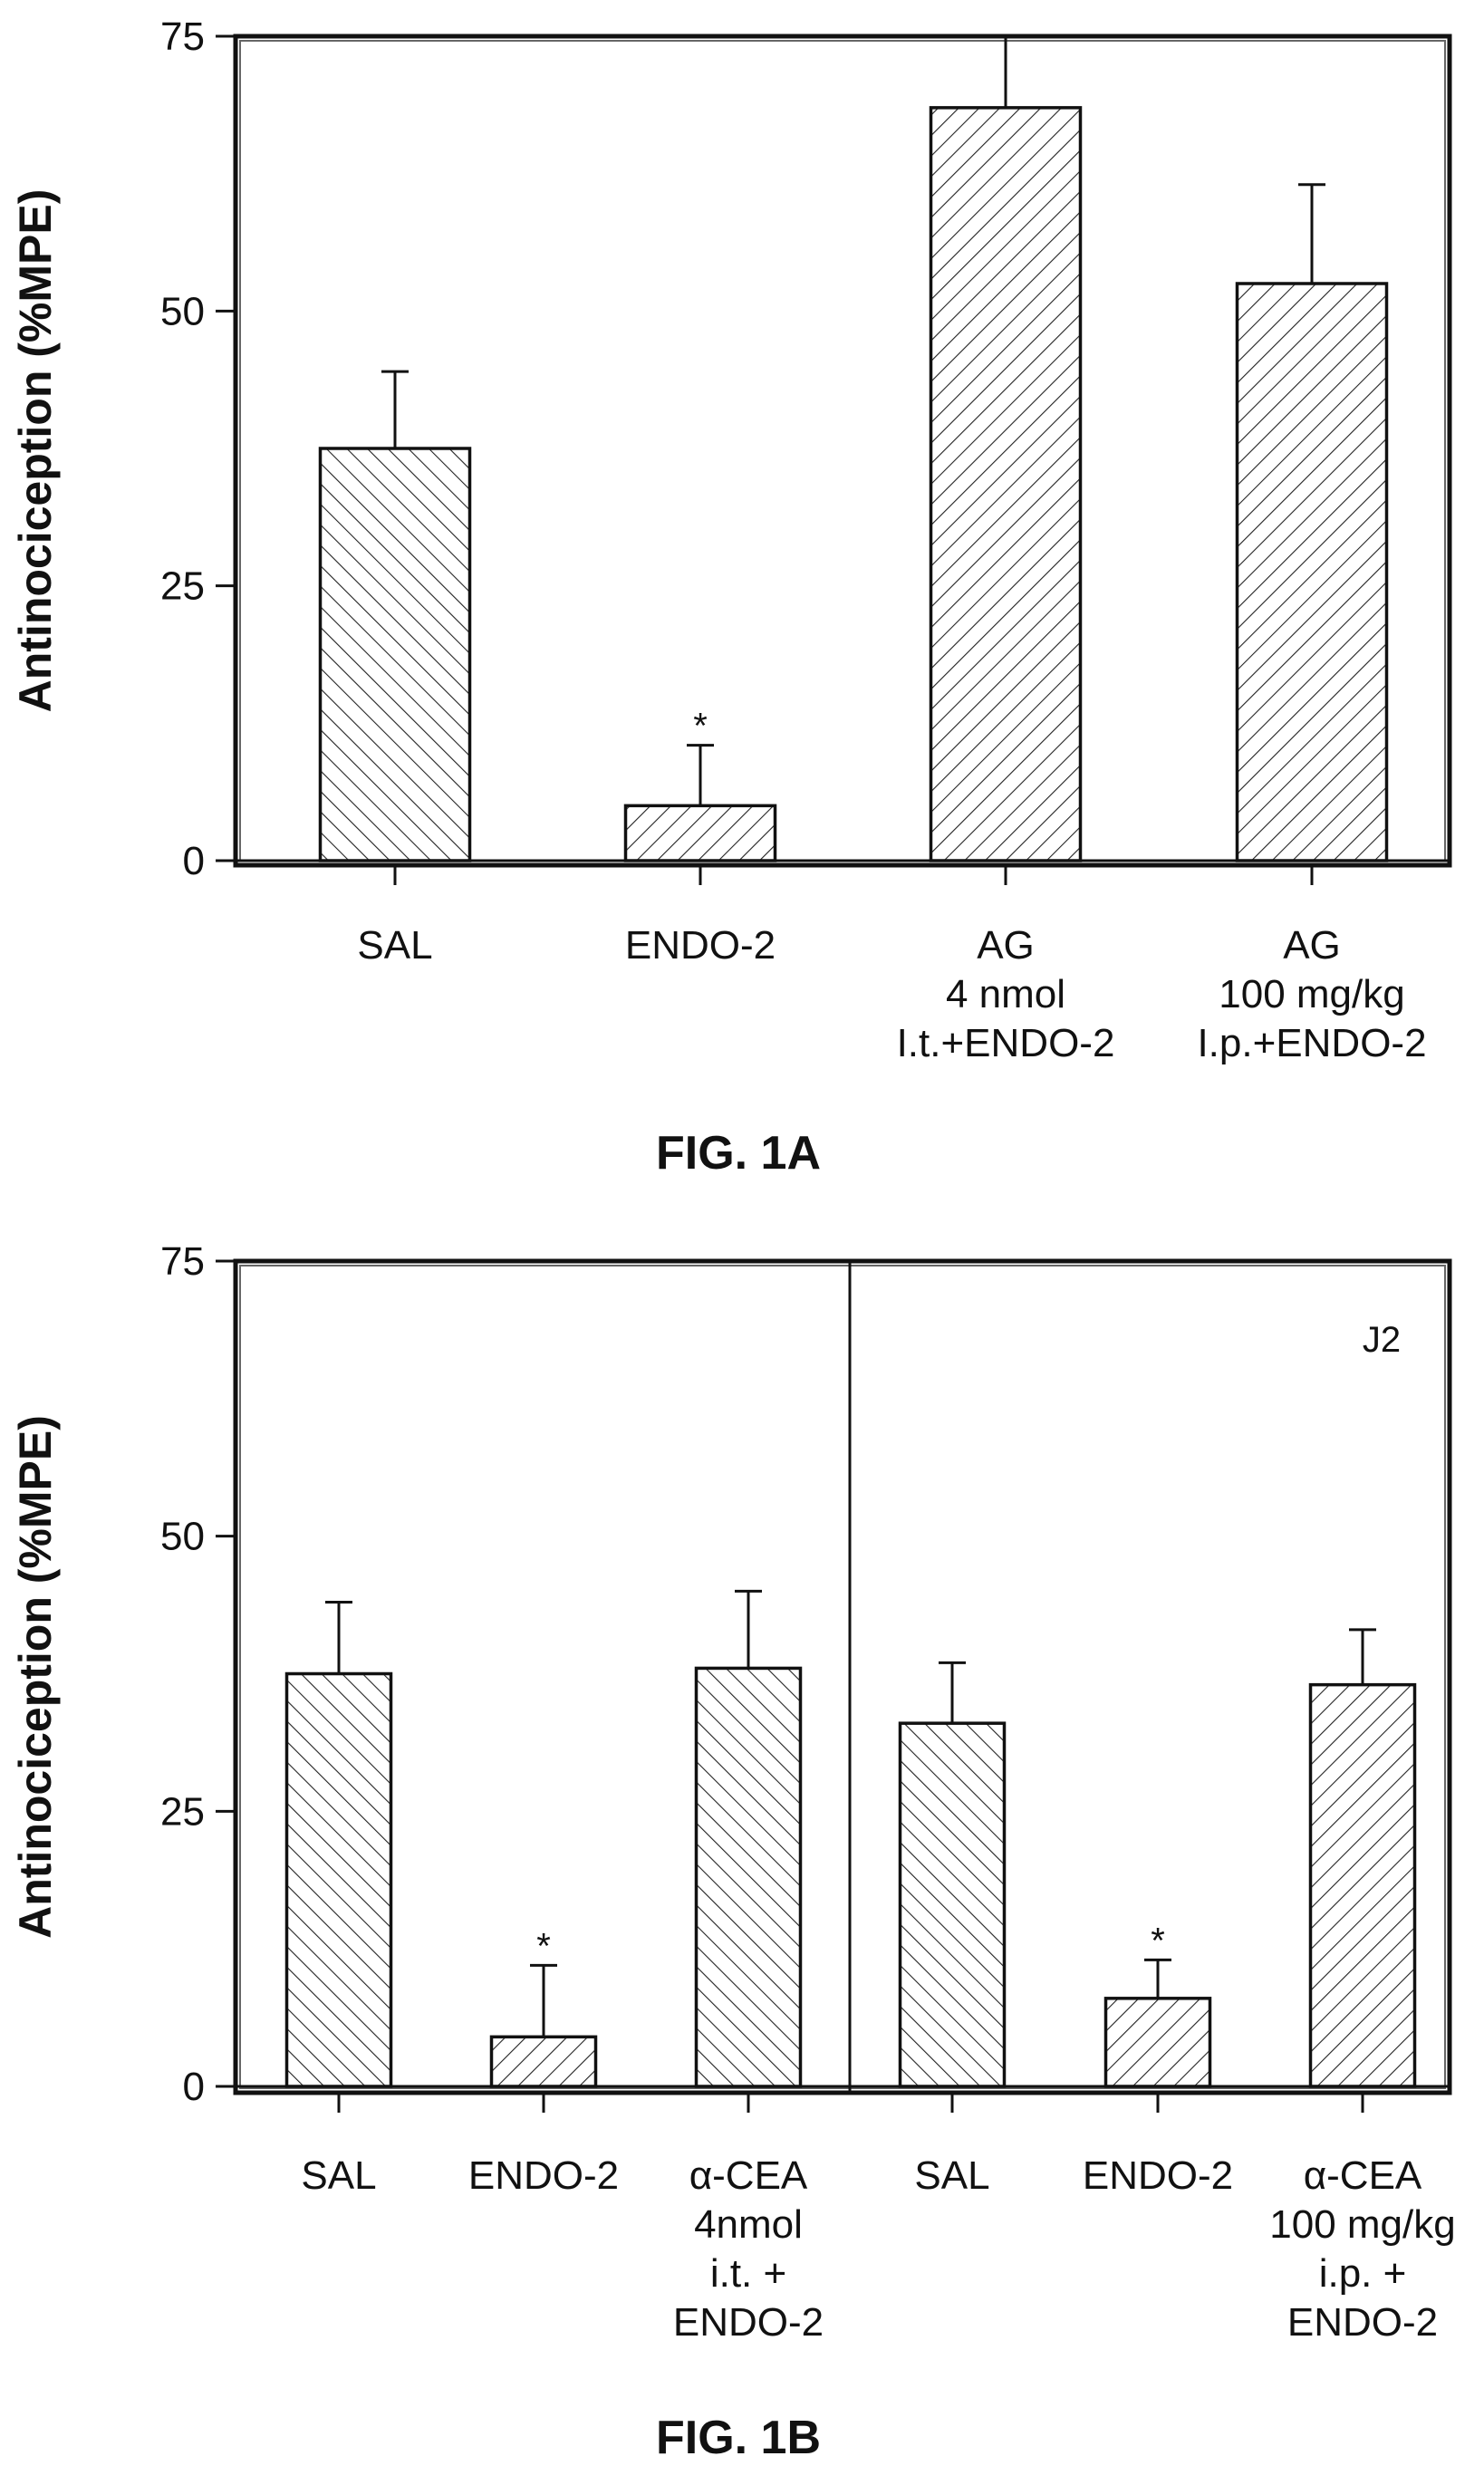  Describe the element at coordinates (1363, 2273) in the screenshot. I see `category-label: i.p. +` at that location.